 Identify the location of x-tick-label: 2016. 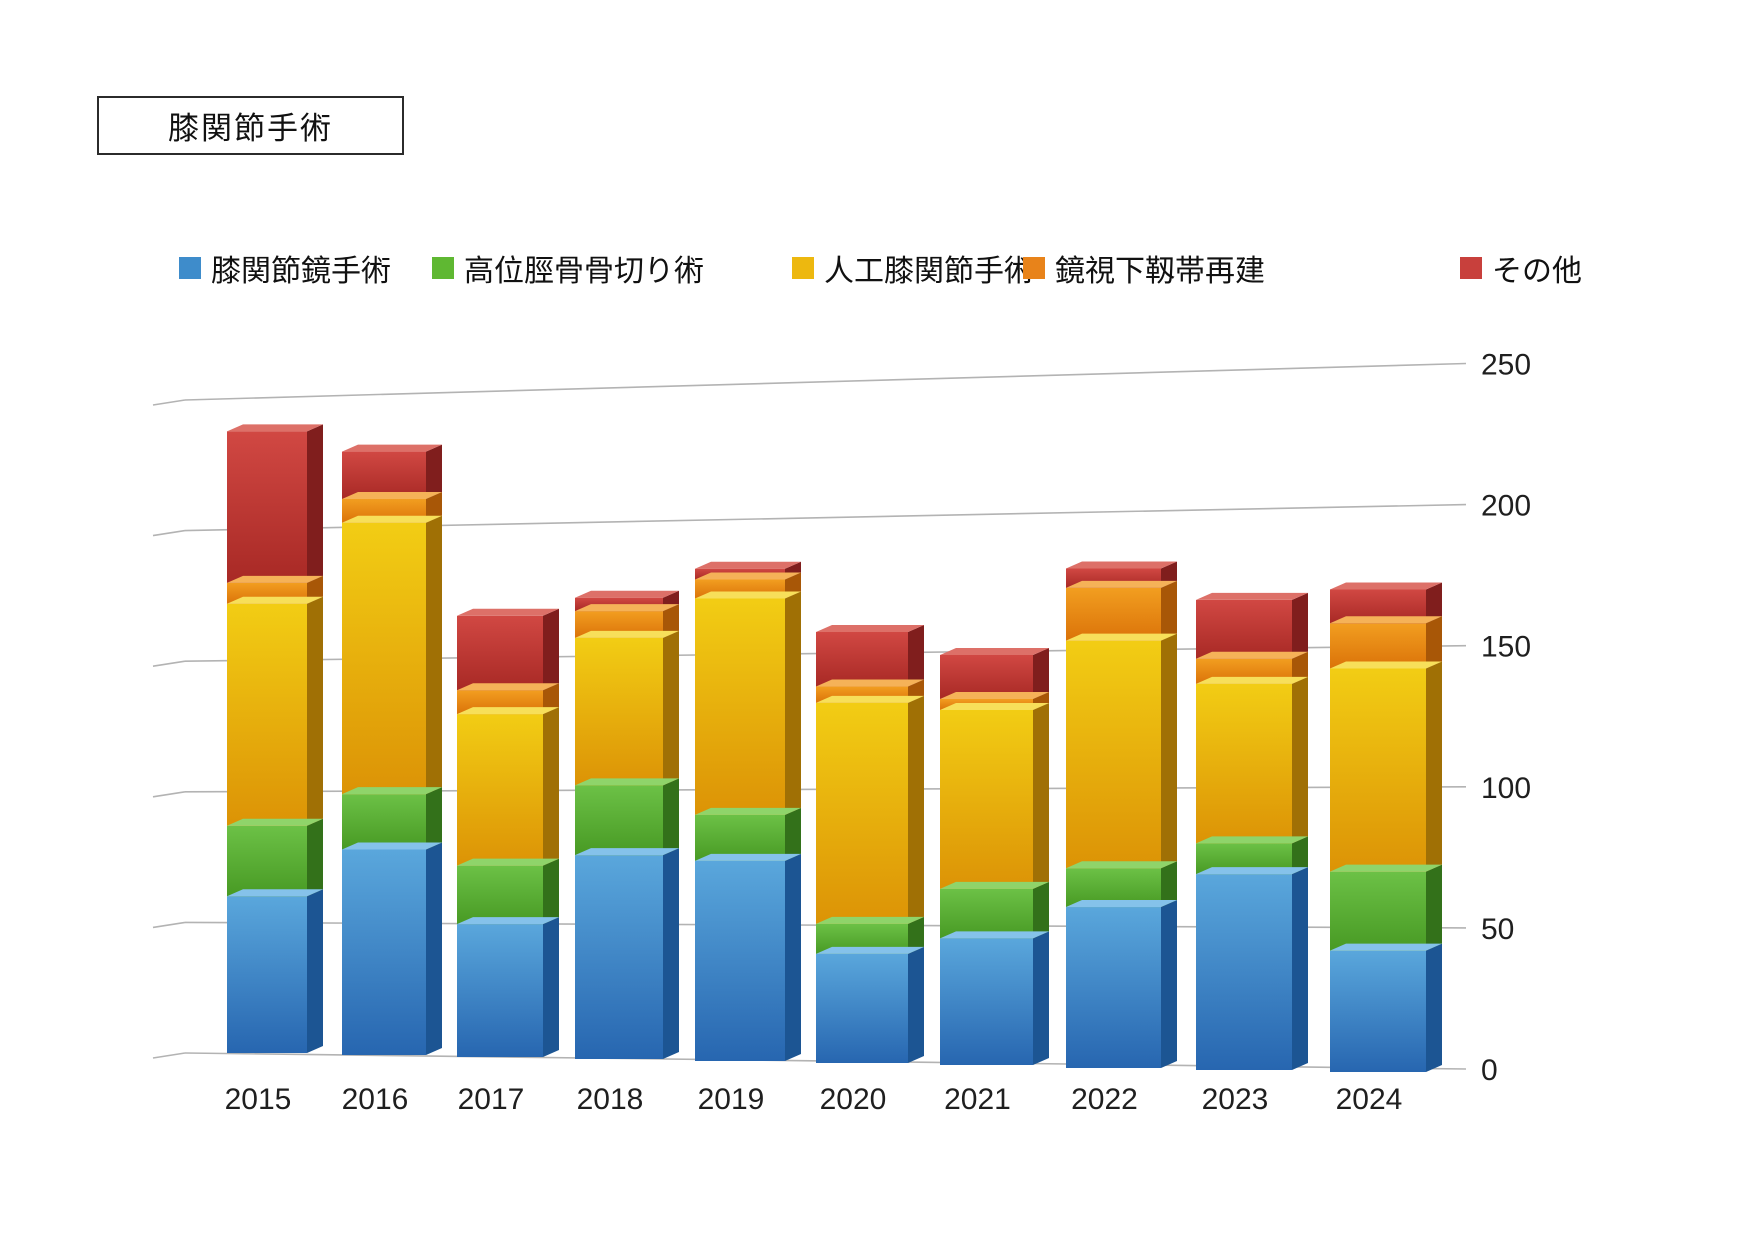
(375, 1099).